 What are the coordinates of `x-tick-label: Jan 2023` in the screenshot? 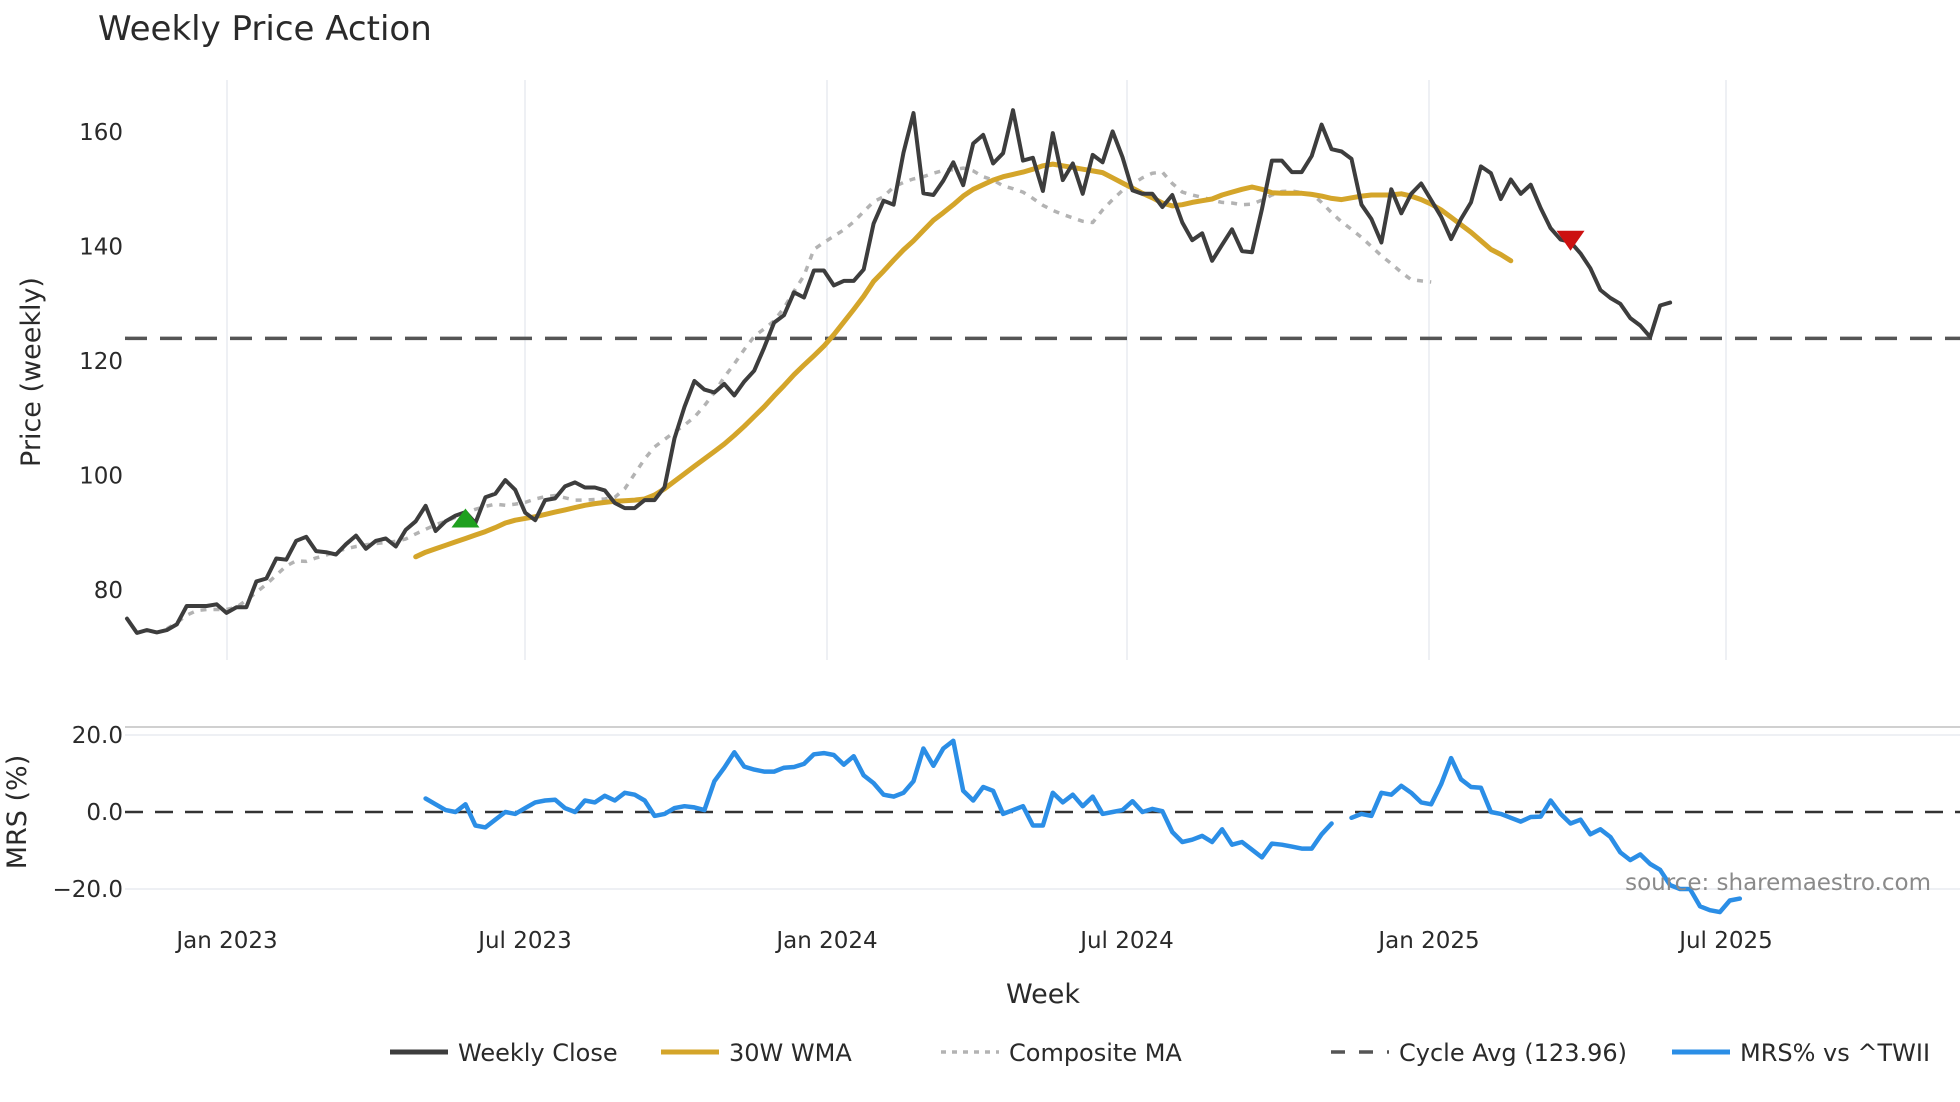 It's located at (225, 941).